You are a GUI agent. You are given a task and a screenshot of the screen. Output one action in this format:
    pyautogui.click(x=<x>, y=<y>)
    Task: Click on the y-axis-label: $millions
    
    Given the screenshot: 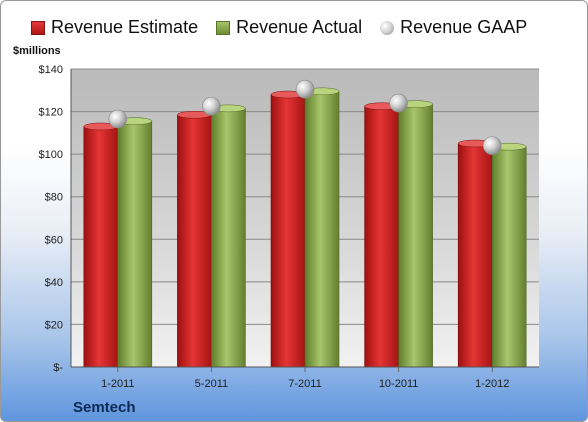 What is the action you would take?
    pyautogui.click(x=37, y=51)
    